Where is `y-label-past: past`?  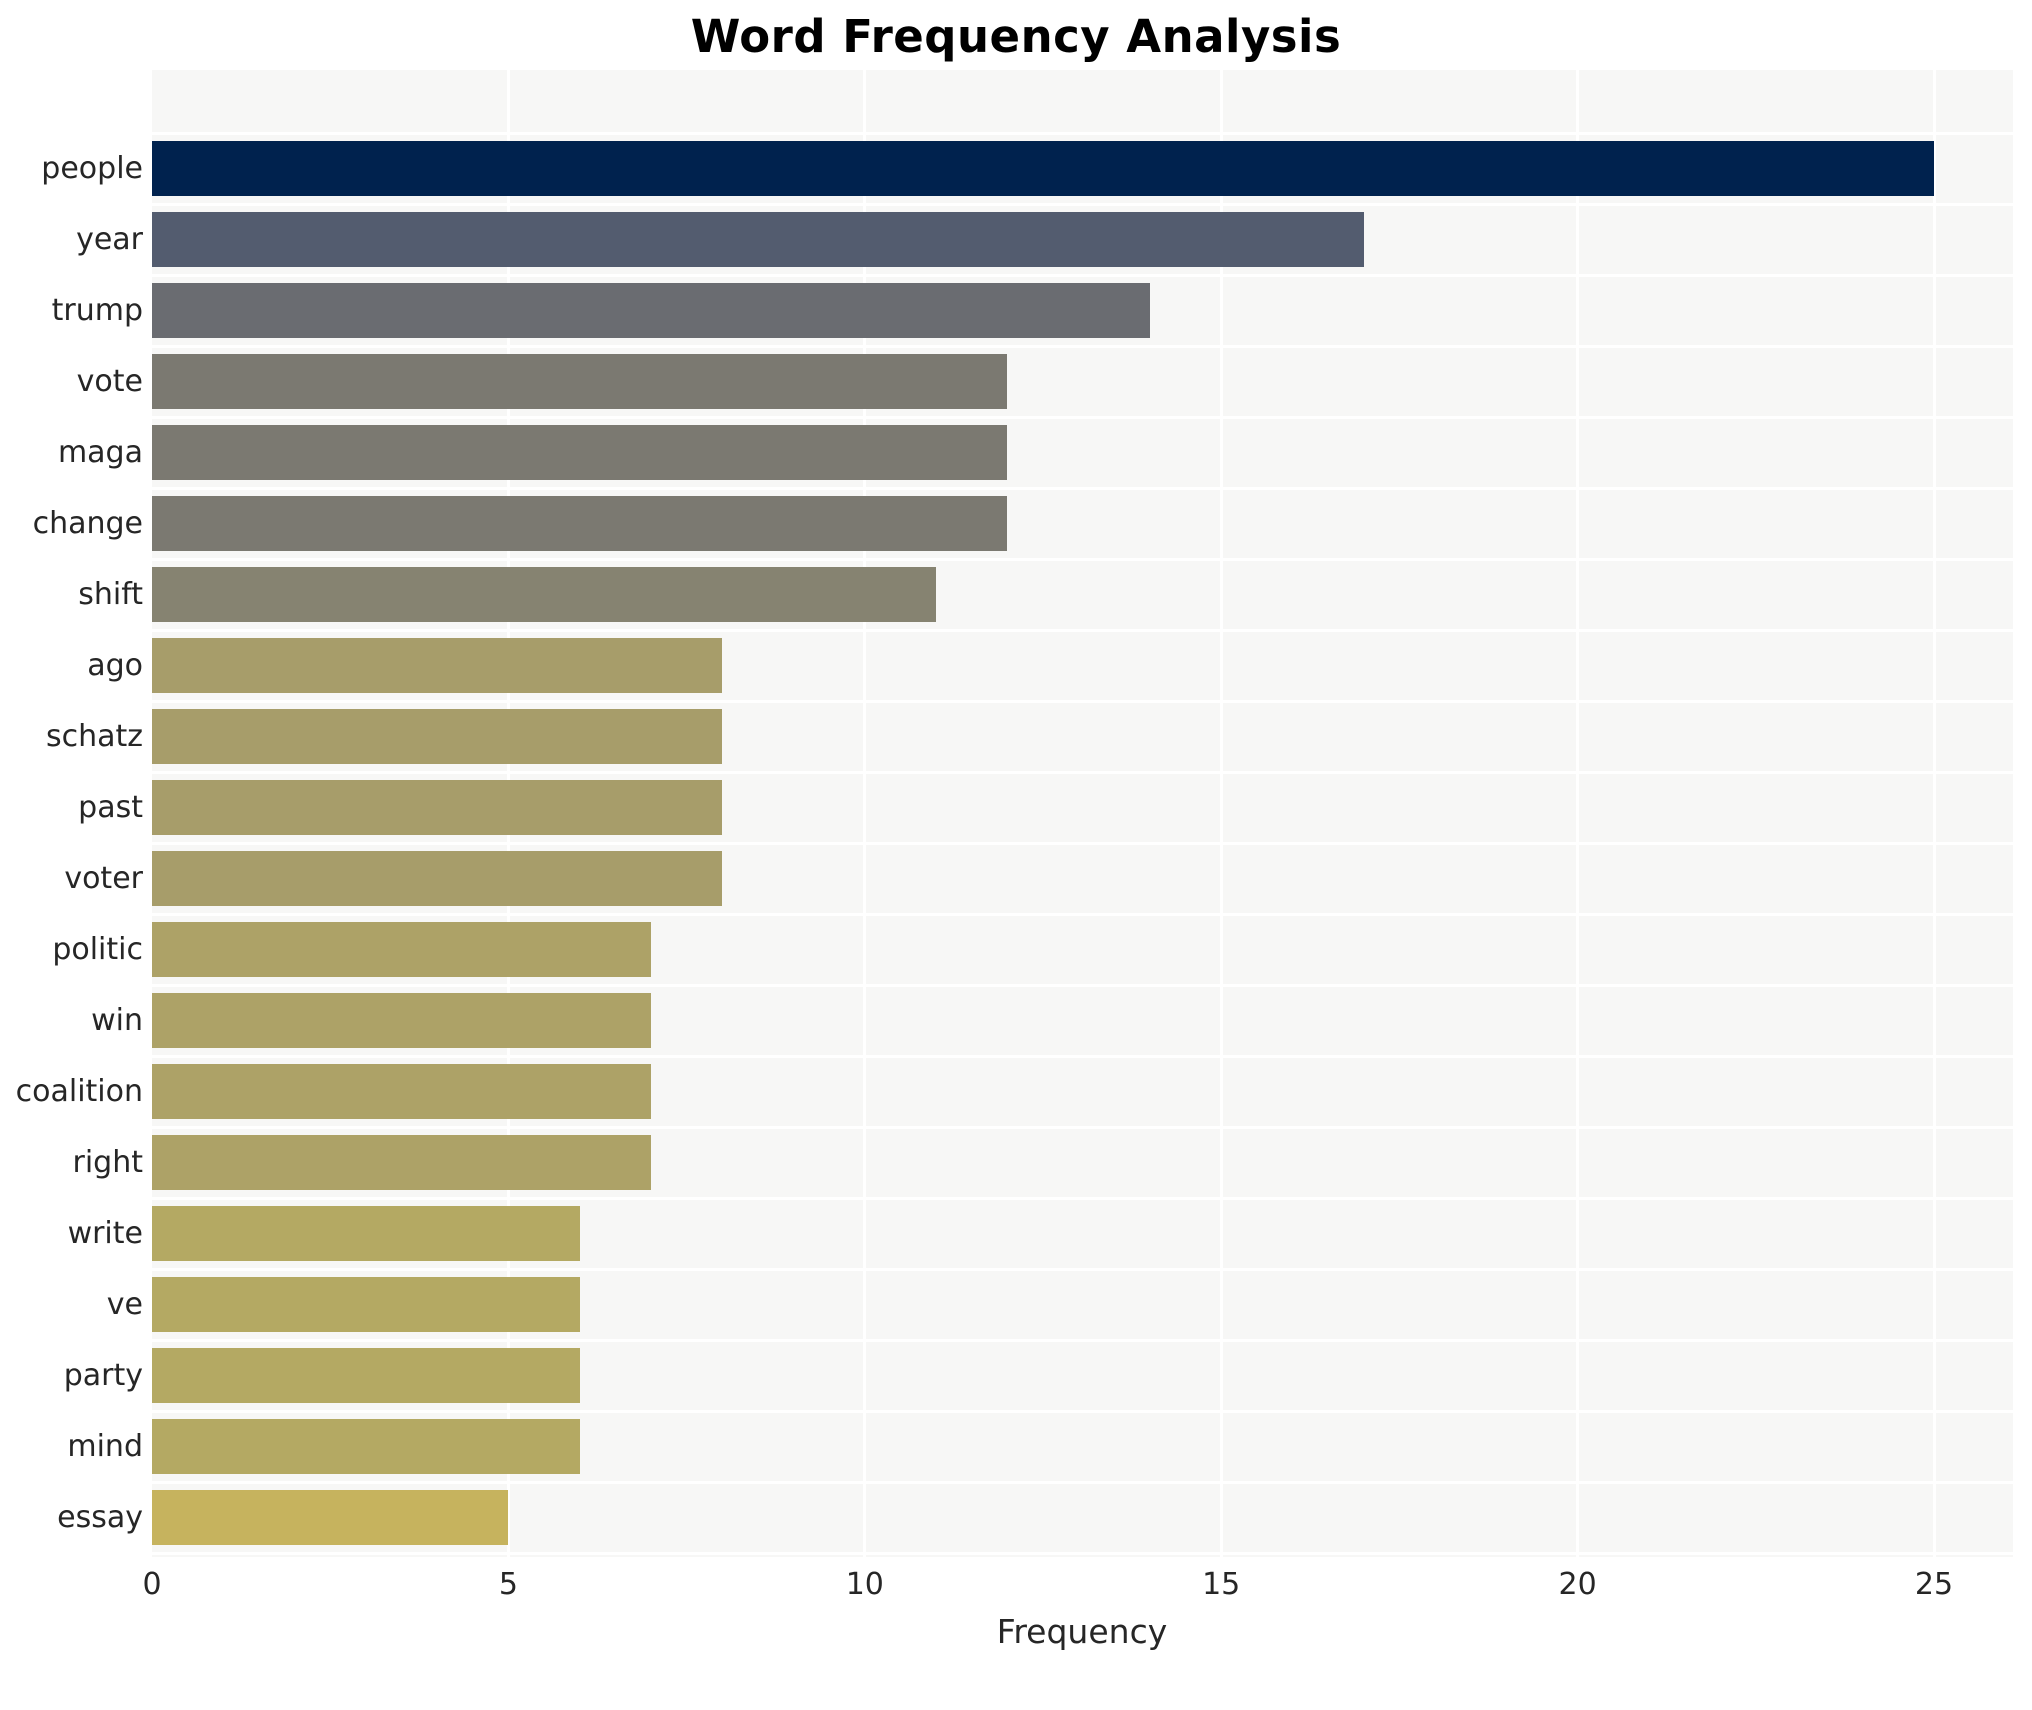 y-label-past: past is located at coordinates (110, 807).